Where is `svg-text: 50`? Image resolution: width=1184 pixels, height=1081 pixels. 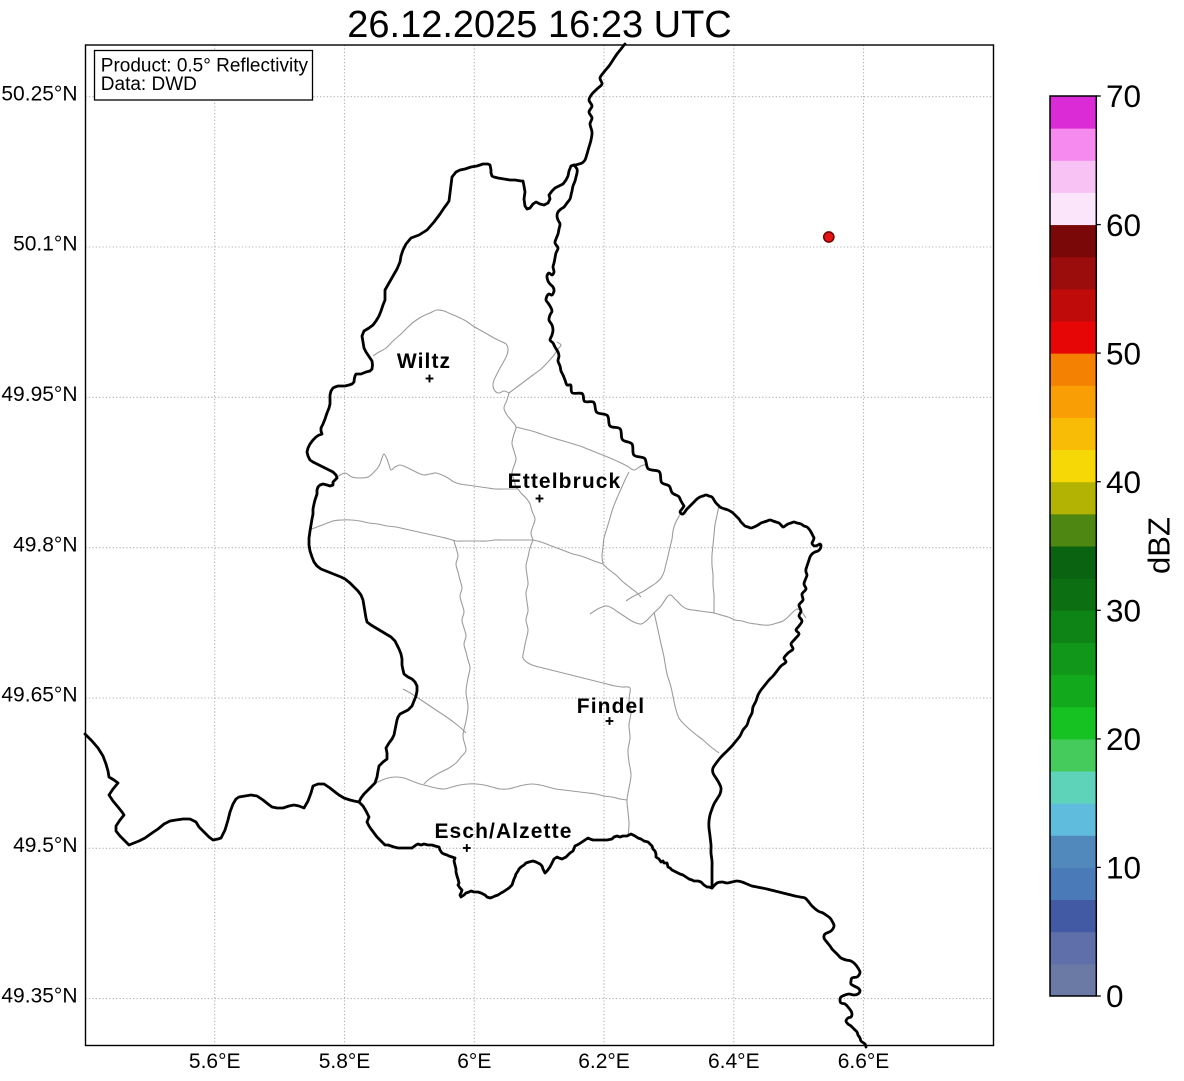
svg-text: 50 is located at coordinates (1123, 353).